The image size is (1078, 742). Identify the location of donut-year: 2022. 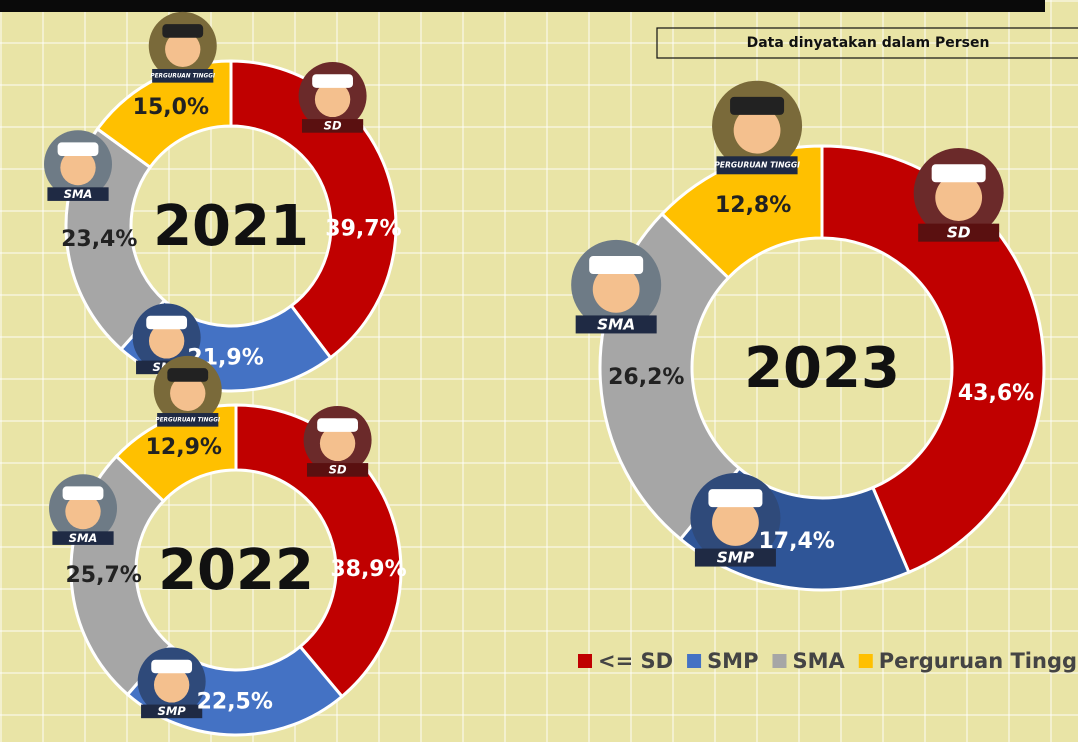
(236, 570).